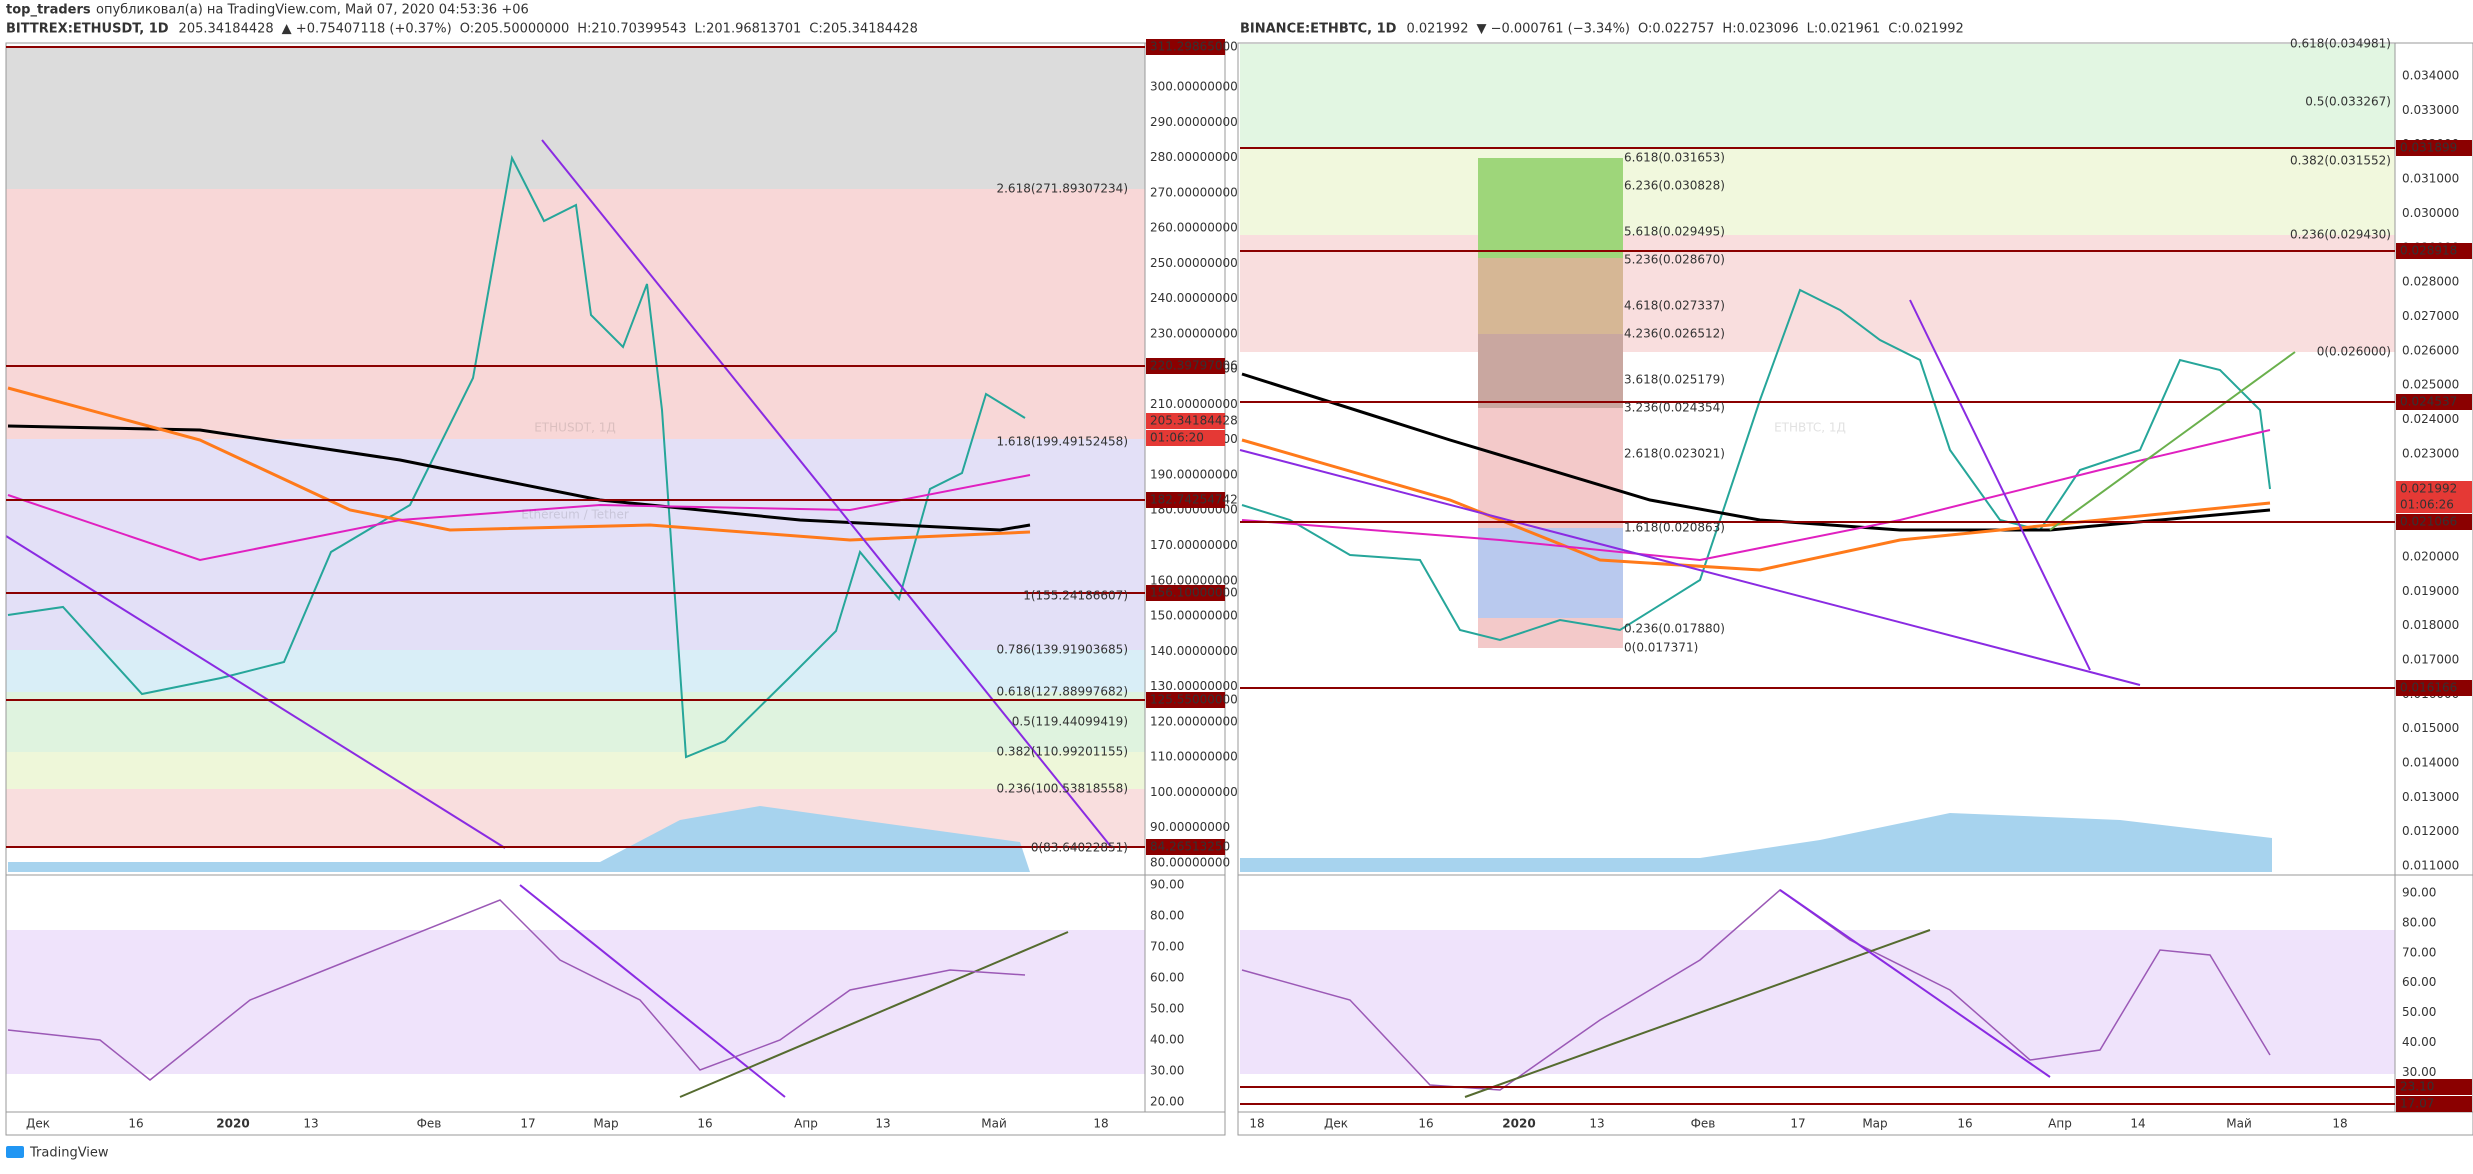 The image size is (2473, 1174). What do you see at coordinates (1194, 721) in the screenshot?
I see `price-axis-label: 120.00000000` at bounding box center [1194, 721].